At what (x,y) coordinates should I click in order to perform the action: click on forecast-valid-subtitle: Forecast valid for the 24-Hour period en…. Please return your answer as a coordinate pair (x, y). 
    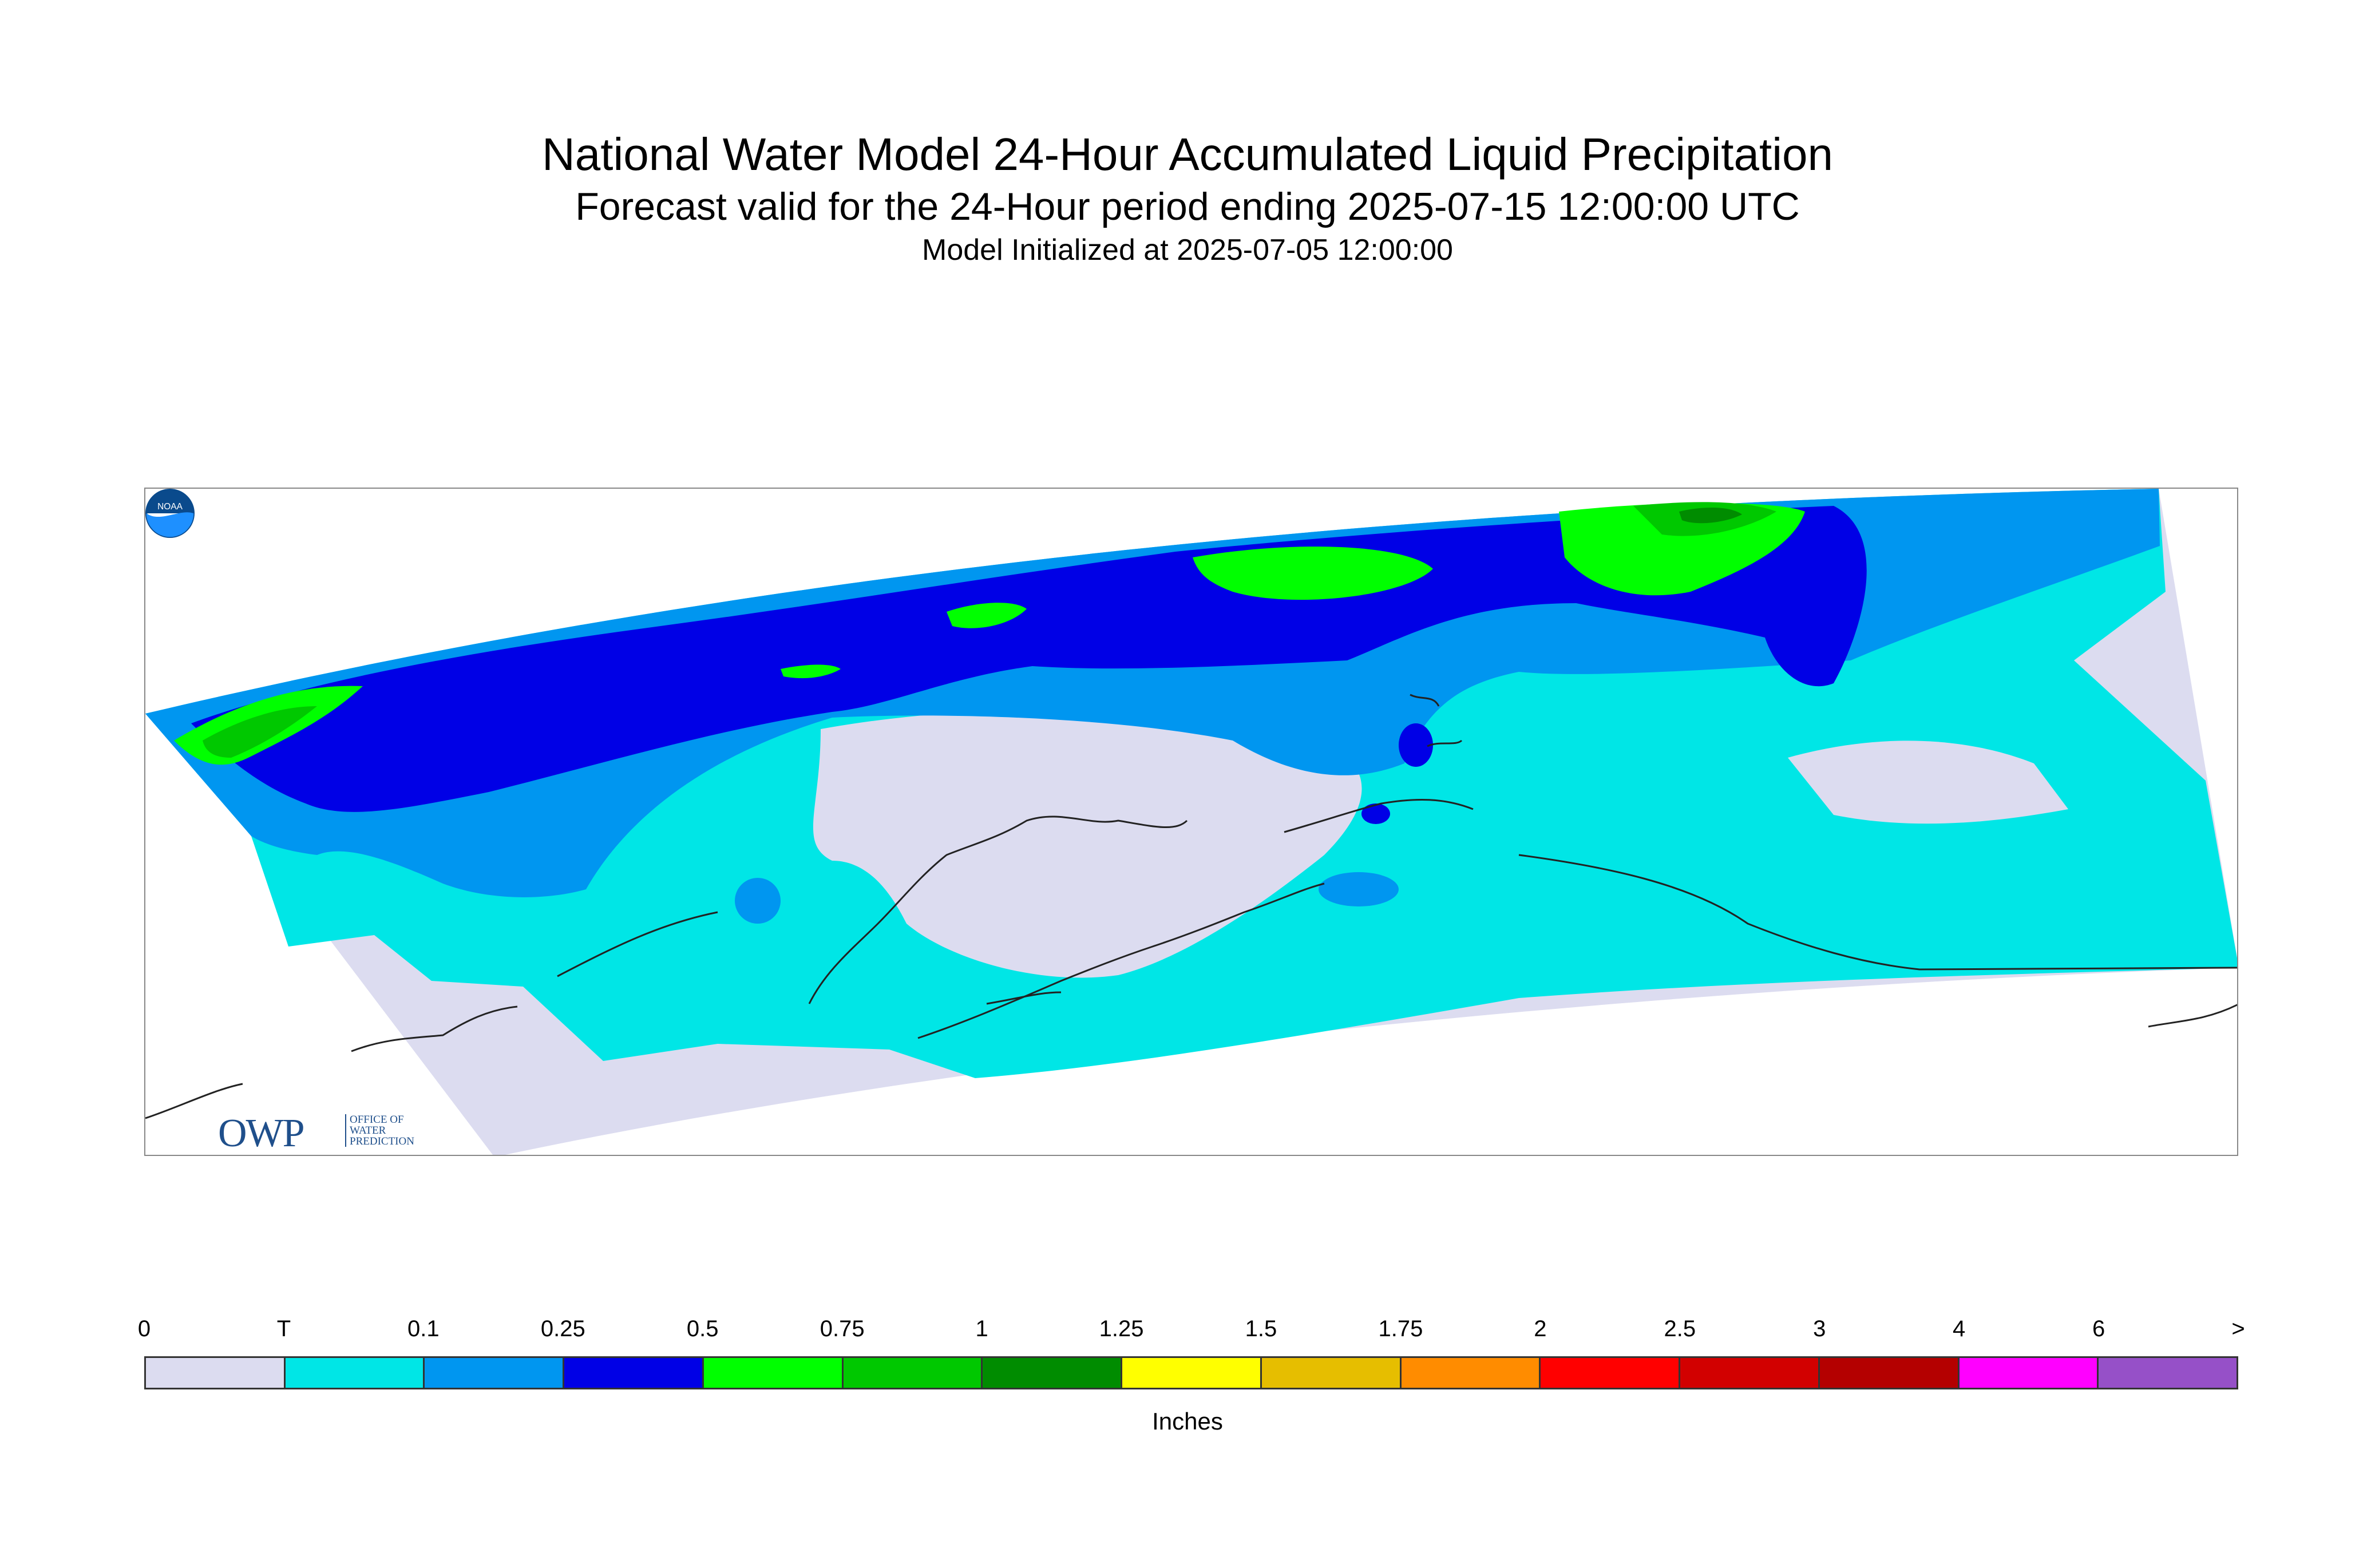
    Looking at the image, I should click on (1187, 206).